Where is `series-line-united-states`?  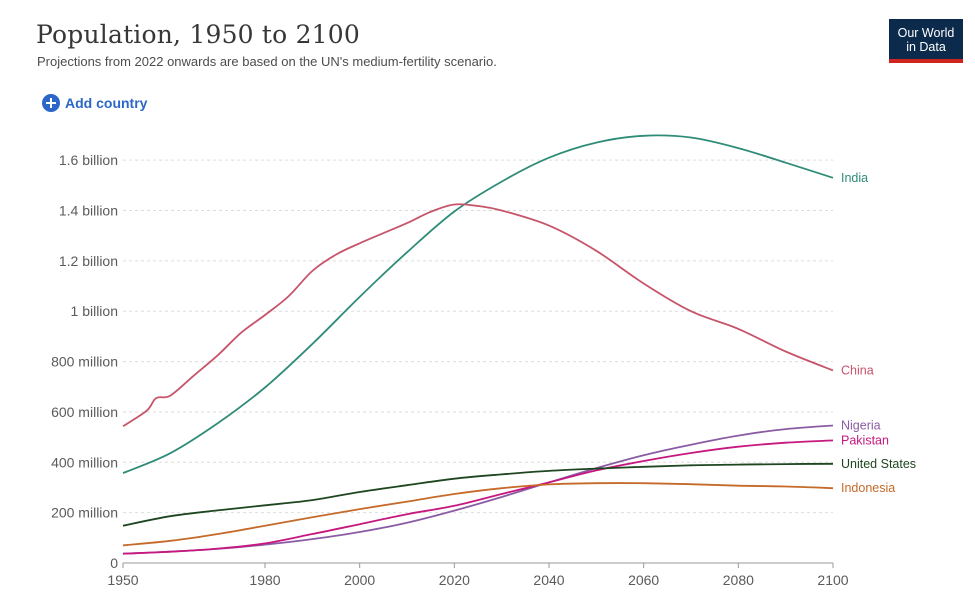 series-line-united-states is located at coordinates (478, 494).